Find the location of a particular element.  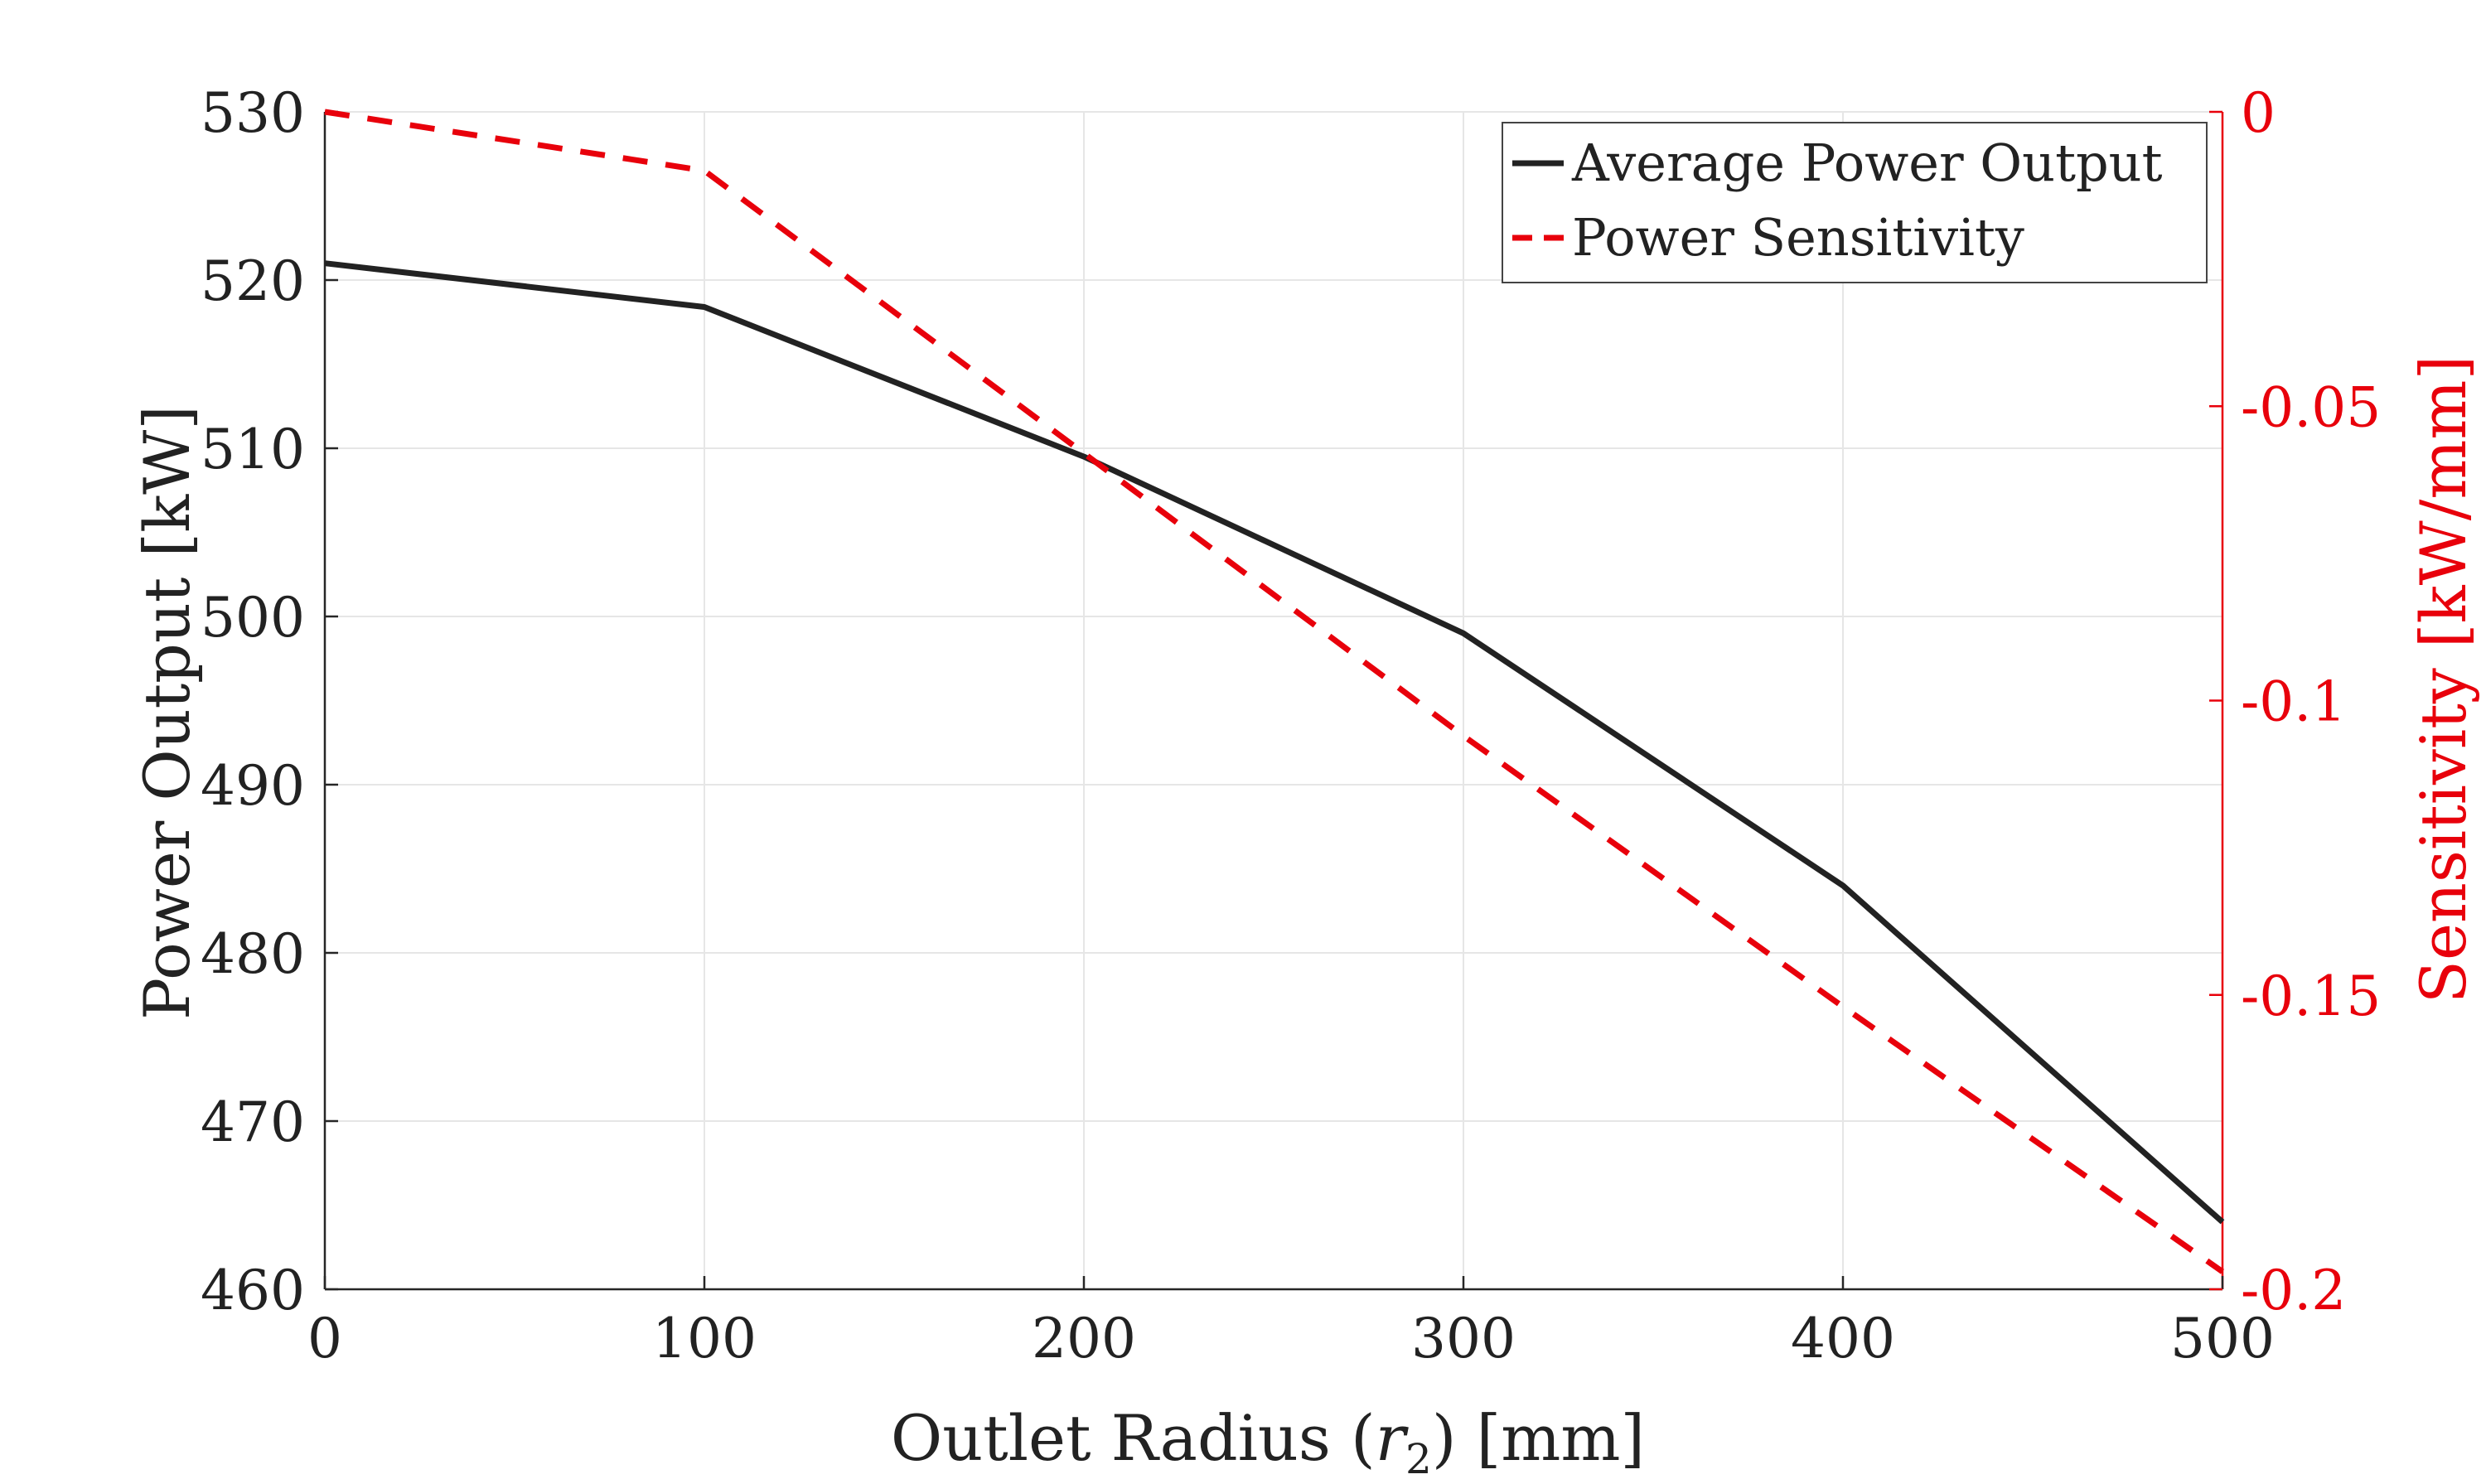

x-axis-label-main: Outlet Radius ( is located at coordinates (1133, 1438).